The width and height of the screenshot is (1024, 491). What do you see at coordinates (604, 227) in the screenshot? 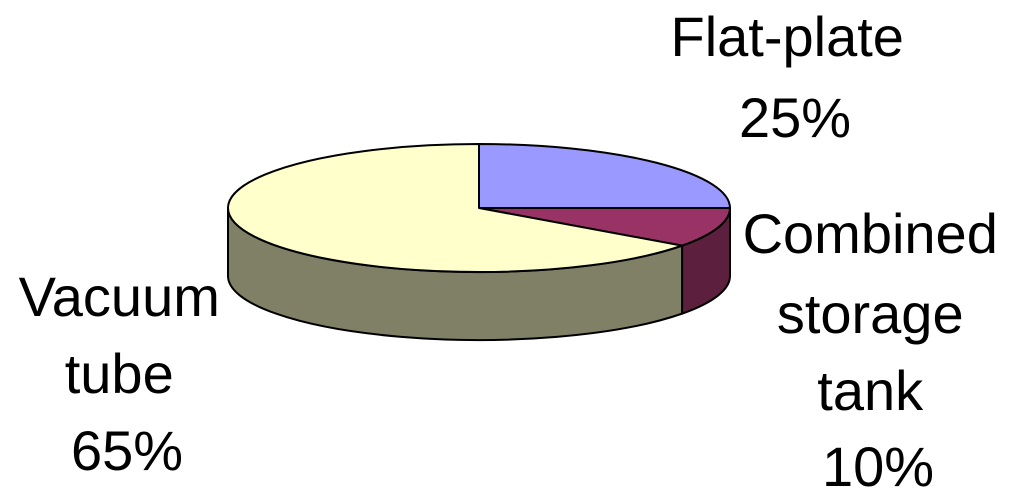
I see `pie-slice-combined` at bounding box center [604, 227].